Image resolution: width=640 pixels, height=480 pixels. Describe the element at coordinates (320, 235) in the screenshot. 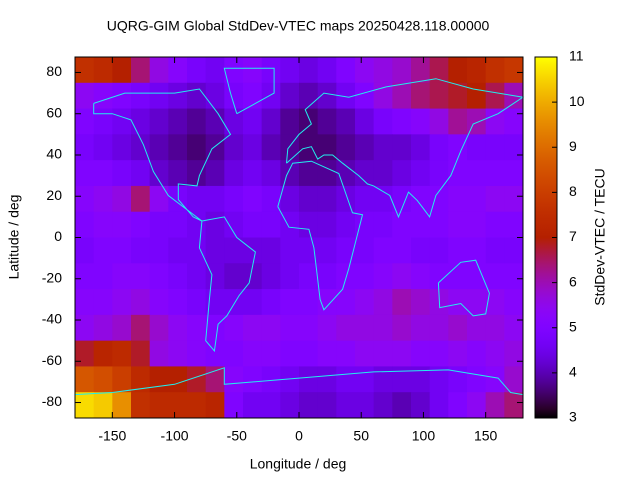

I see `coastline` at that location.